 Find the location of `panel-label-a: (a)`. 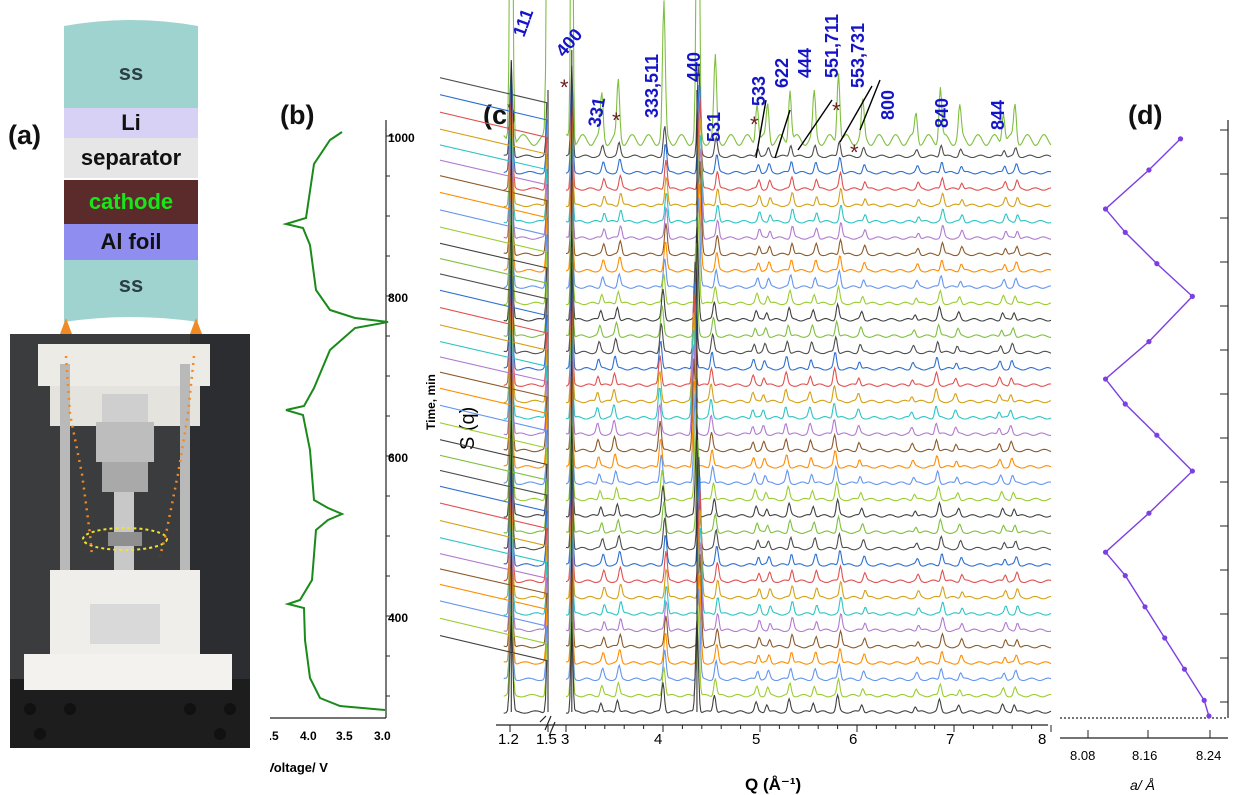

panel-label-a: (a) is located at coordinates (24, 135).